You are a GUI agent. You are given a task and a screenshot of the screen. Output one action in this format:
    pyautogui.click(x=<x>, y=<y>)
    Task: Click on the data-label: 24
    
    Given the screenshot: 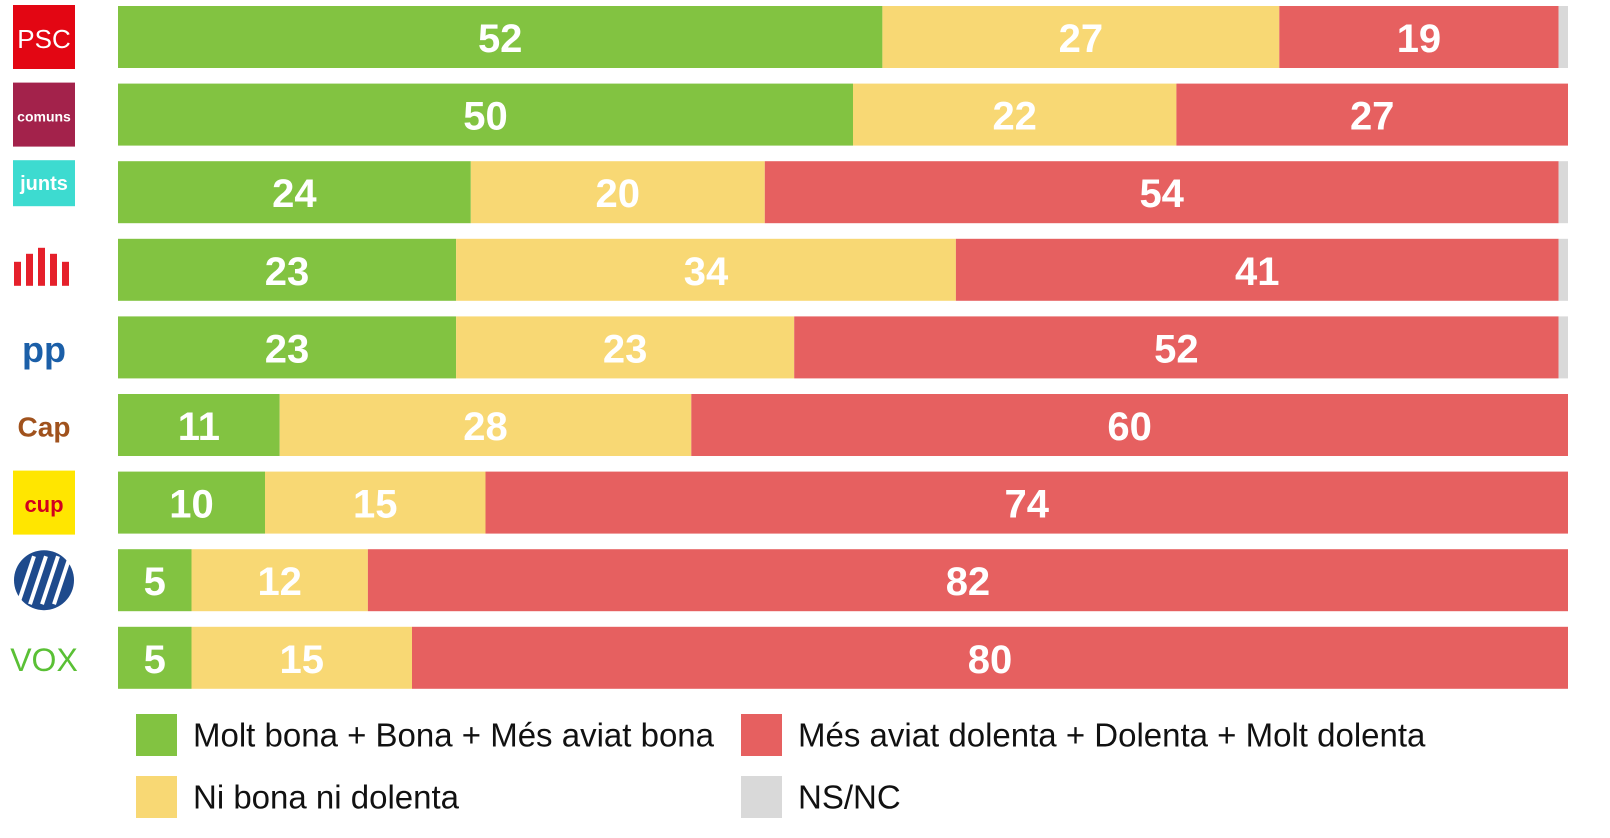 What is the action you would take?
    pyautogui.click(x=294, y=194)
    